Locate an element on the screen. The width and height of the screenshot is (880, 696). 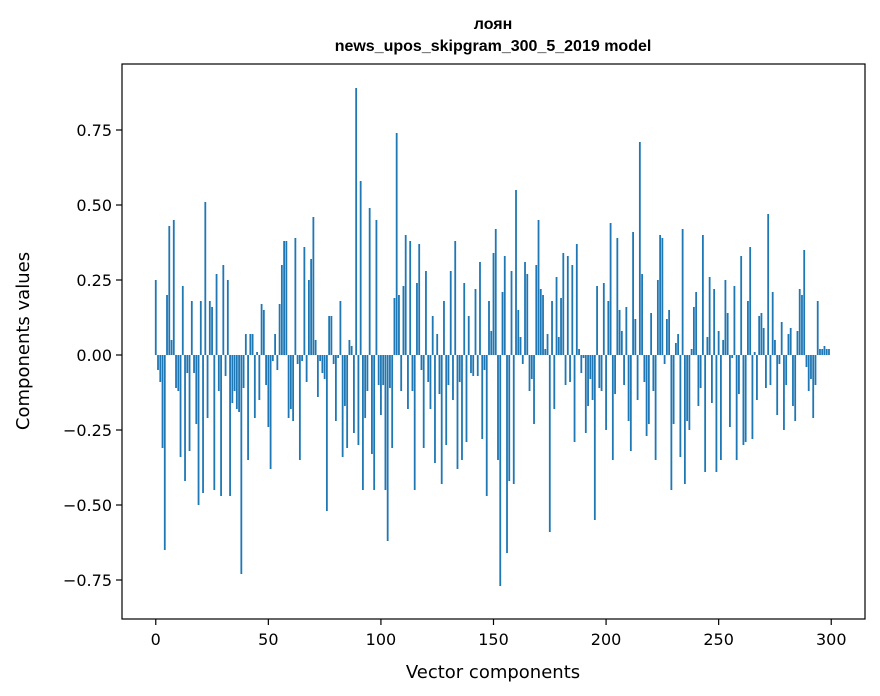
y-axis-ticks: −0.75 −0.50 −0.25 0.00 0.25 0.50 0.75 is located at coordinates (92, 355).